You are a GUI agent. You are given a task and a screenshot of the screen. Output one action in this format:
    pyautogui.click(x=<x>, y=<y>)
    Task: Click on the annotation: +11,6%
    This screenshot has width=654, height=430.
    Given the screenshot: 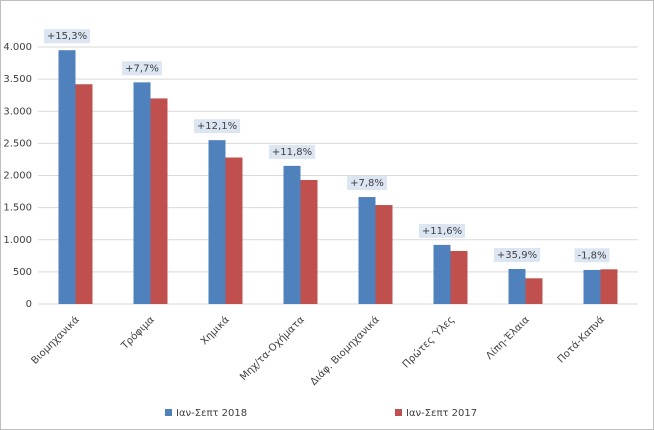 What is the action you would take?
    pyautogui.click(x=442, y=231)
    